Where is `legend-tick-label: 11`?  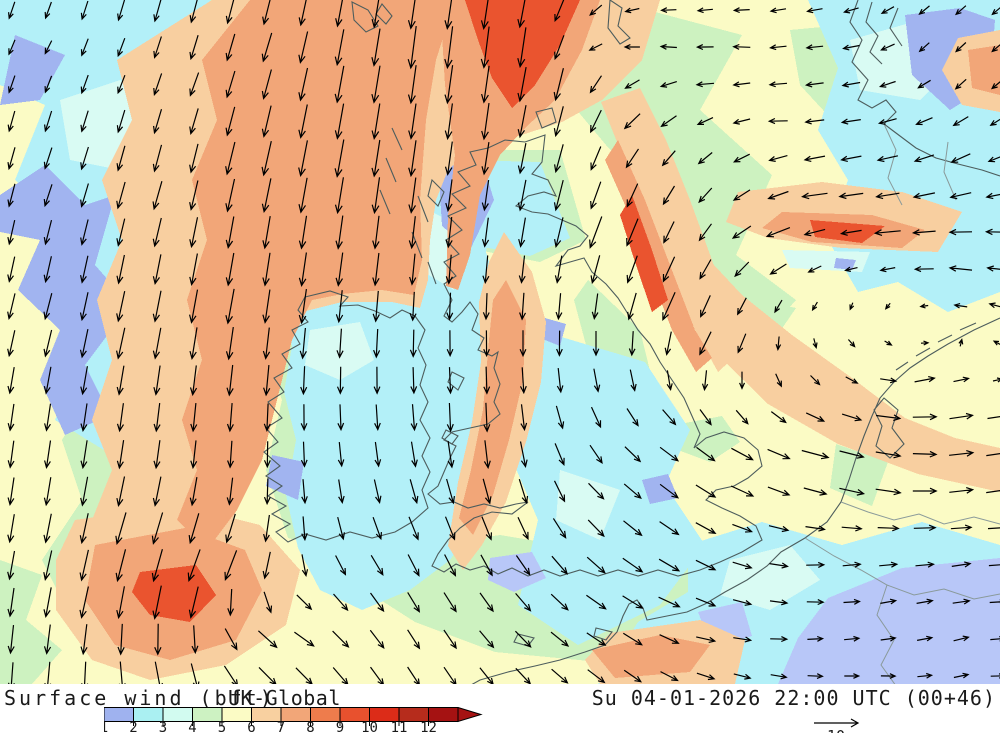 legend-tick-label: 11 is located at coordinates (399, 726).